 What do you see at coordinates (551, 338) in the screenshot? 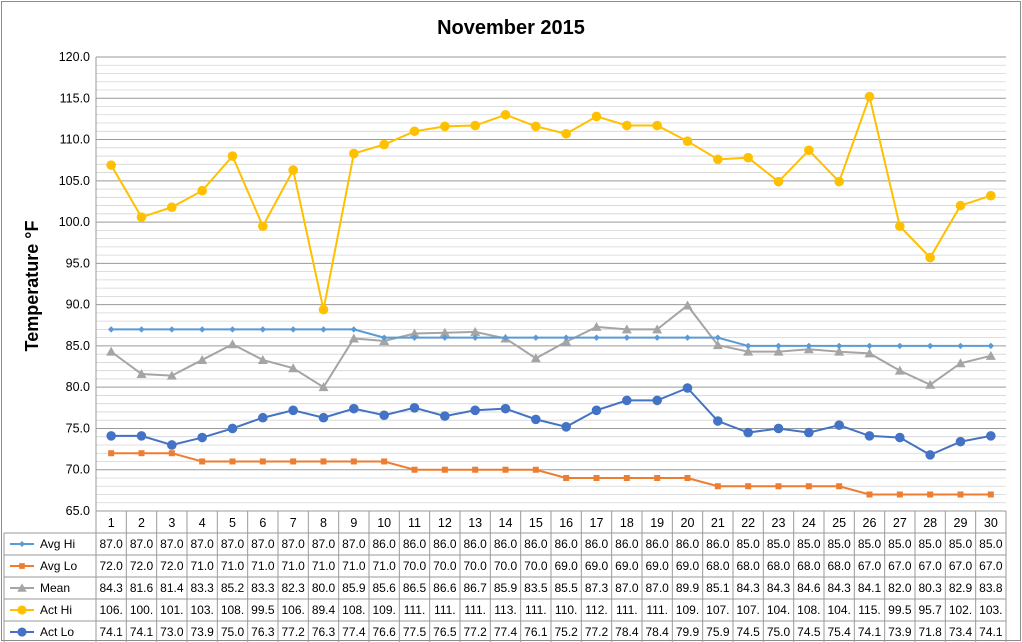
I see `series-avg-hi` at bounding box center [551, 338].